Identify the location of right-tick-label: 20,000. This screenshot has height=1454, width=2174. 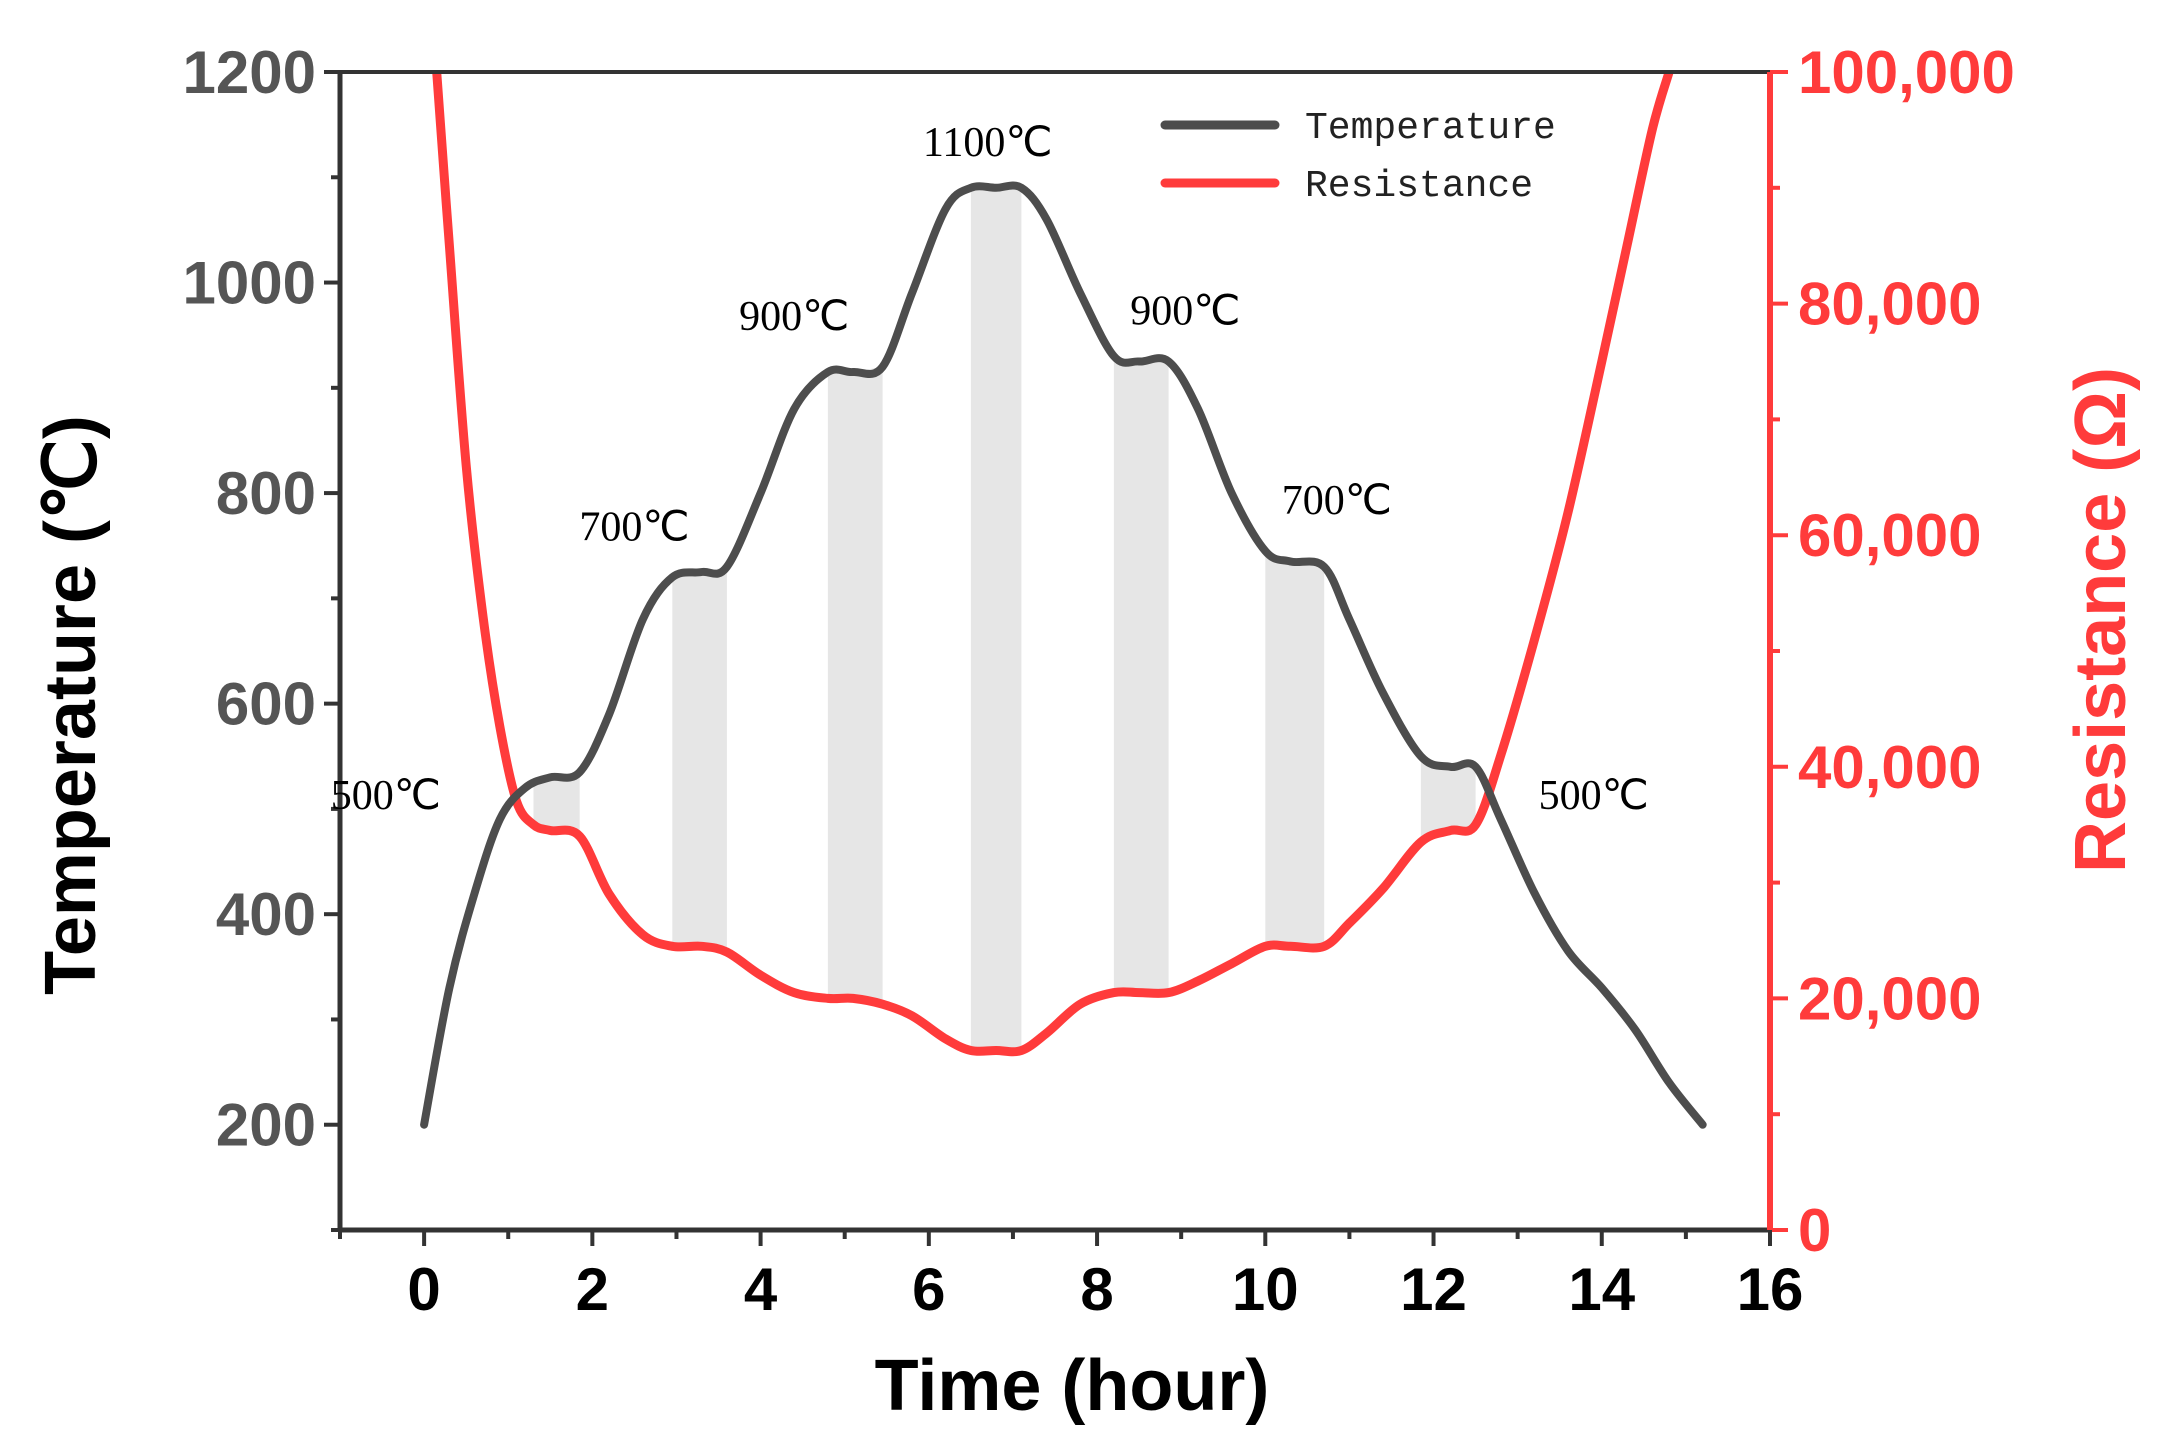
(1890, 998).